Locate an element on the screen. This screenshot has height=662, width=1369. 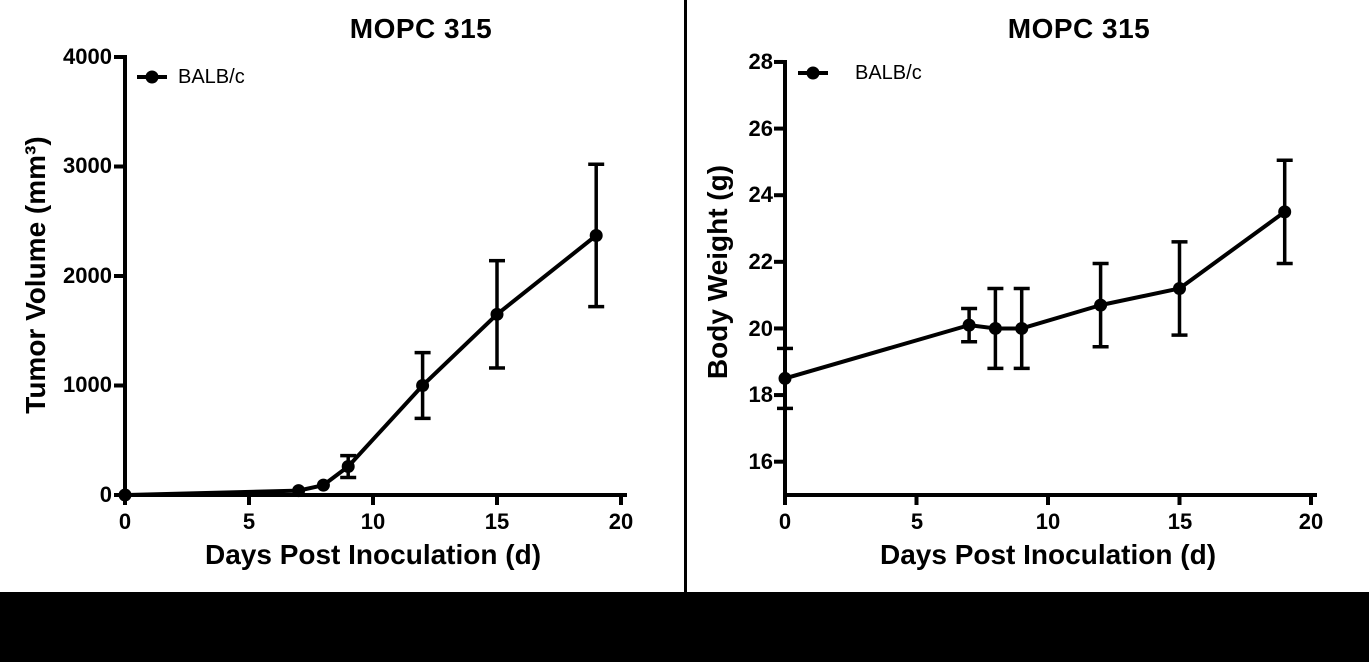
y-tick-label: 1000 is located at coordinates (87, 384).